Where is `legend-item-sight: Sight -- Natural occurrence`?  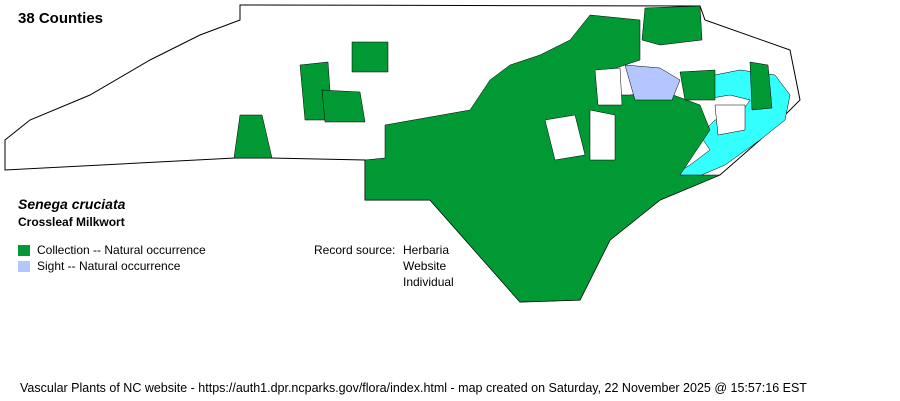
legend-item-sight: Sight -- Natural occurrence is located at coordinates (99, 266).